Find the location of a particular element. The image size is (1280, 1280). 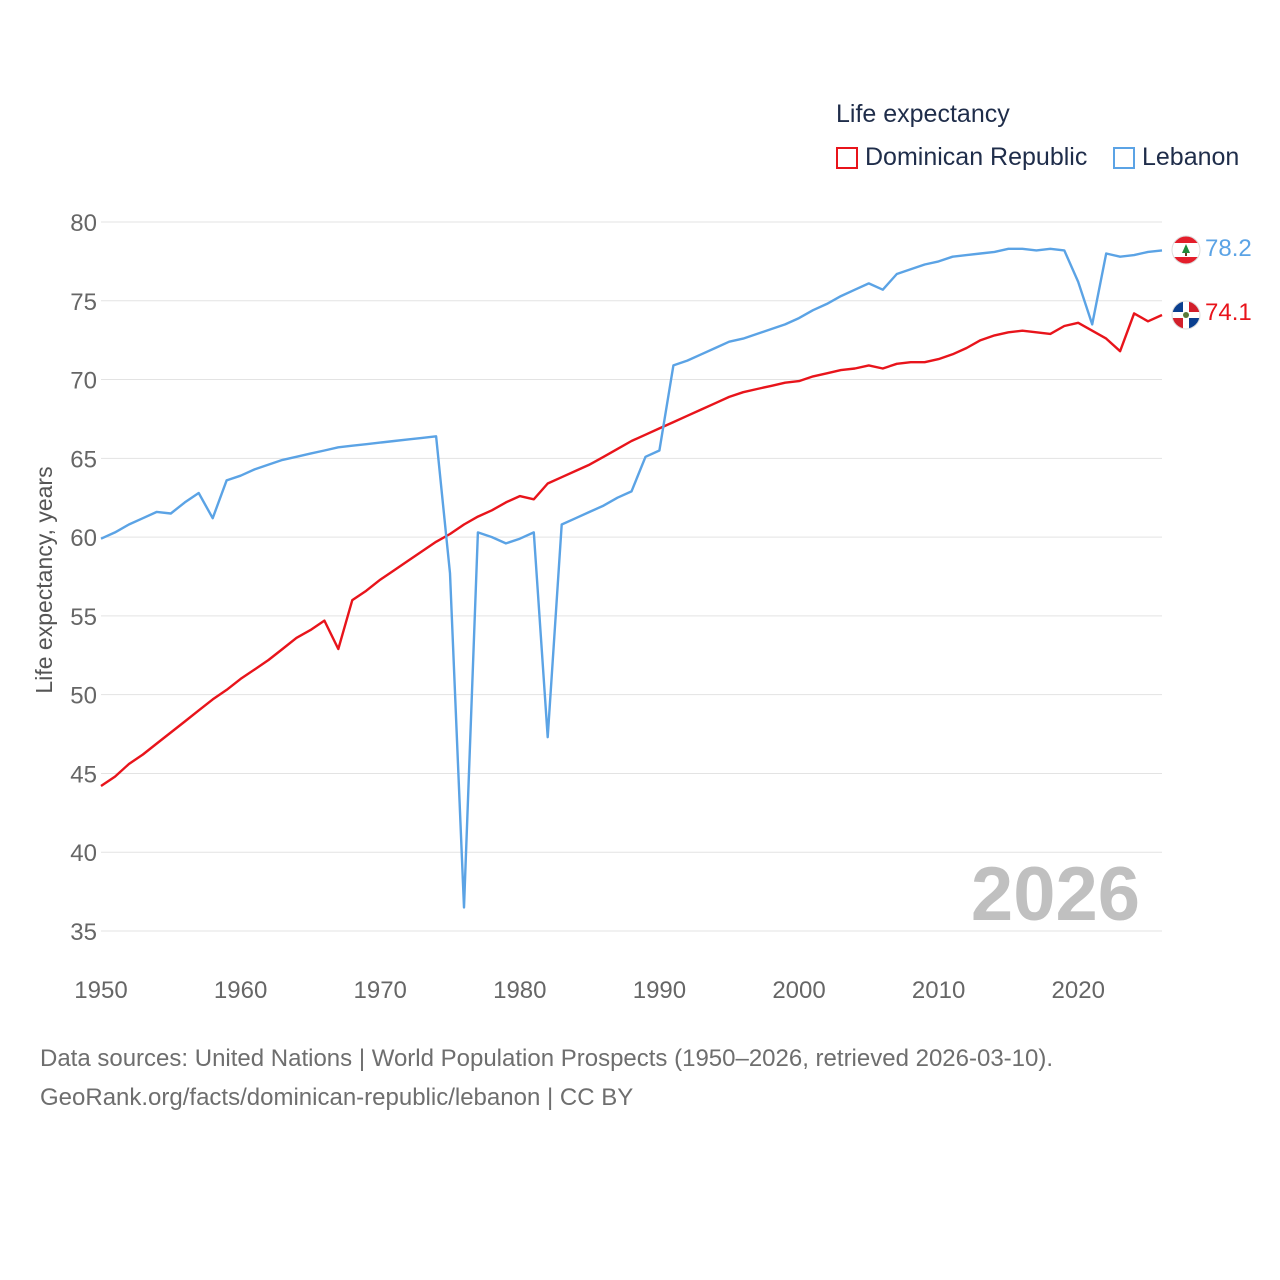

year-watermark: 2026 is located at coordinates (1055, 894).